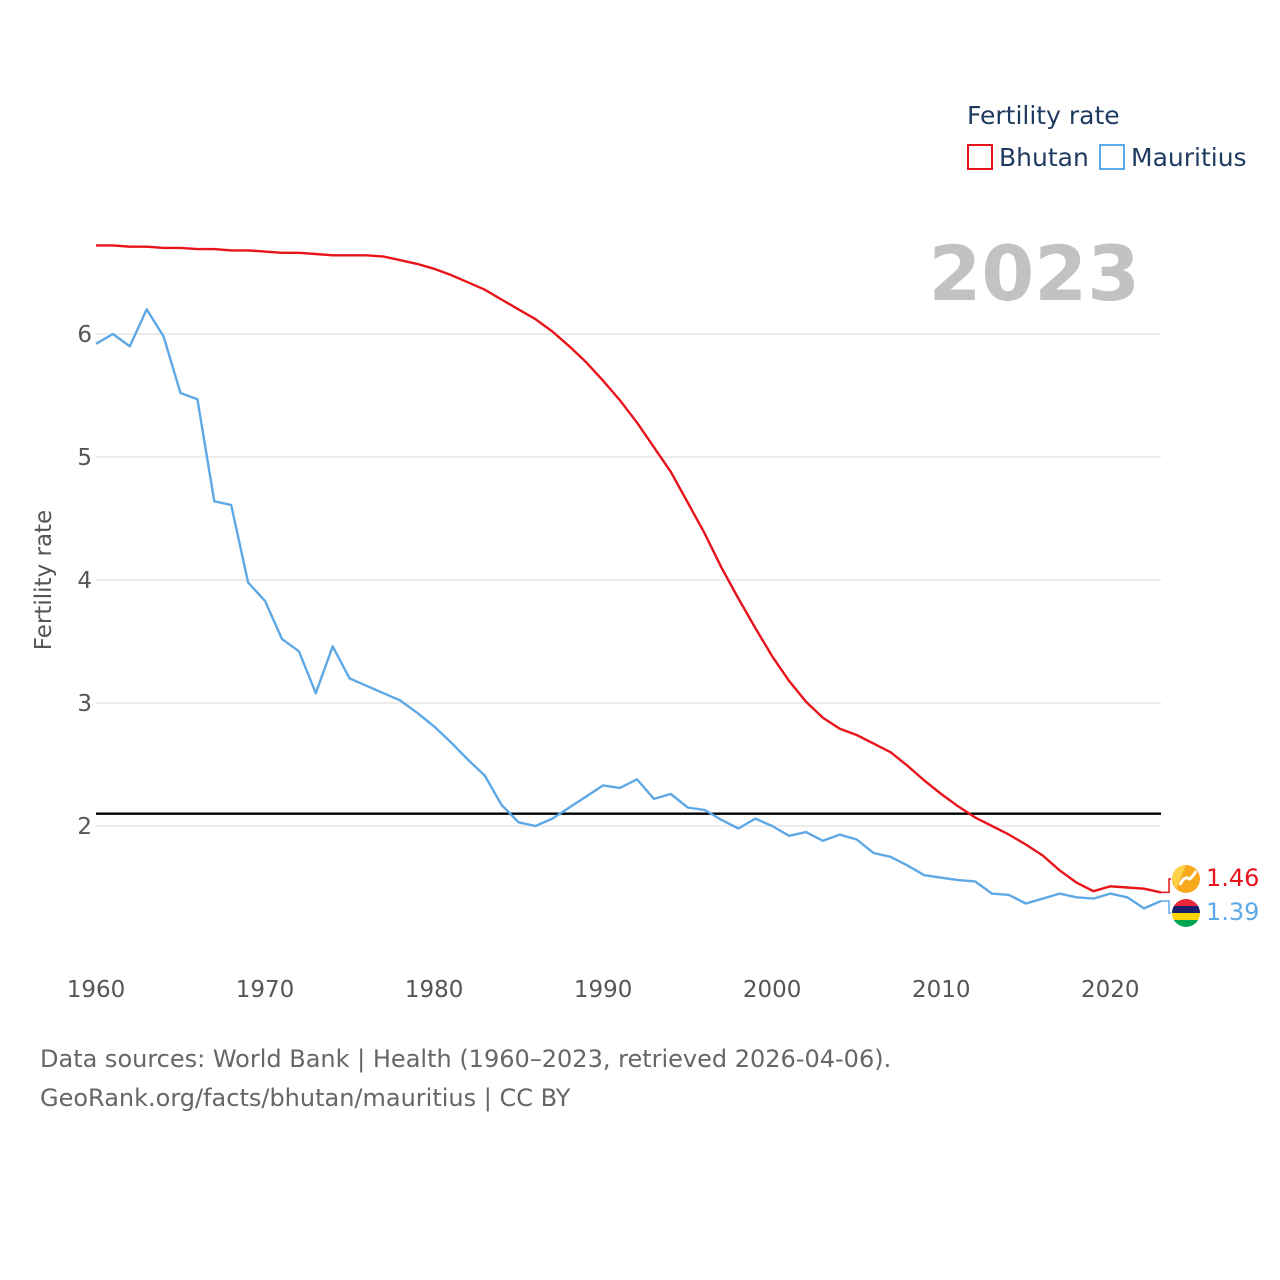 The width and height of the screenshot is (1280, 1280). What do you see at coordinates (1232, 878) in the screenshot?
I see `end-value-bhutan: 1.46` at bounding box center [1232, 878].